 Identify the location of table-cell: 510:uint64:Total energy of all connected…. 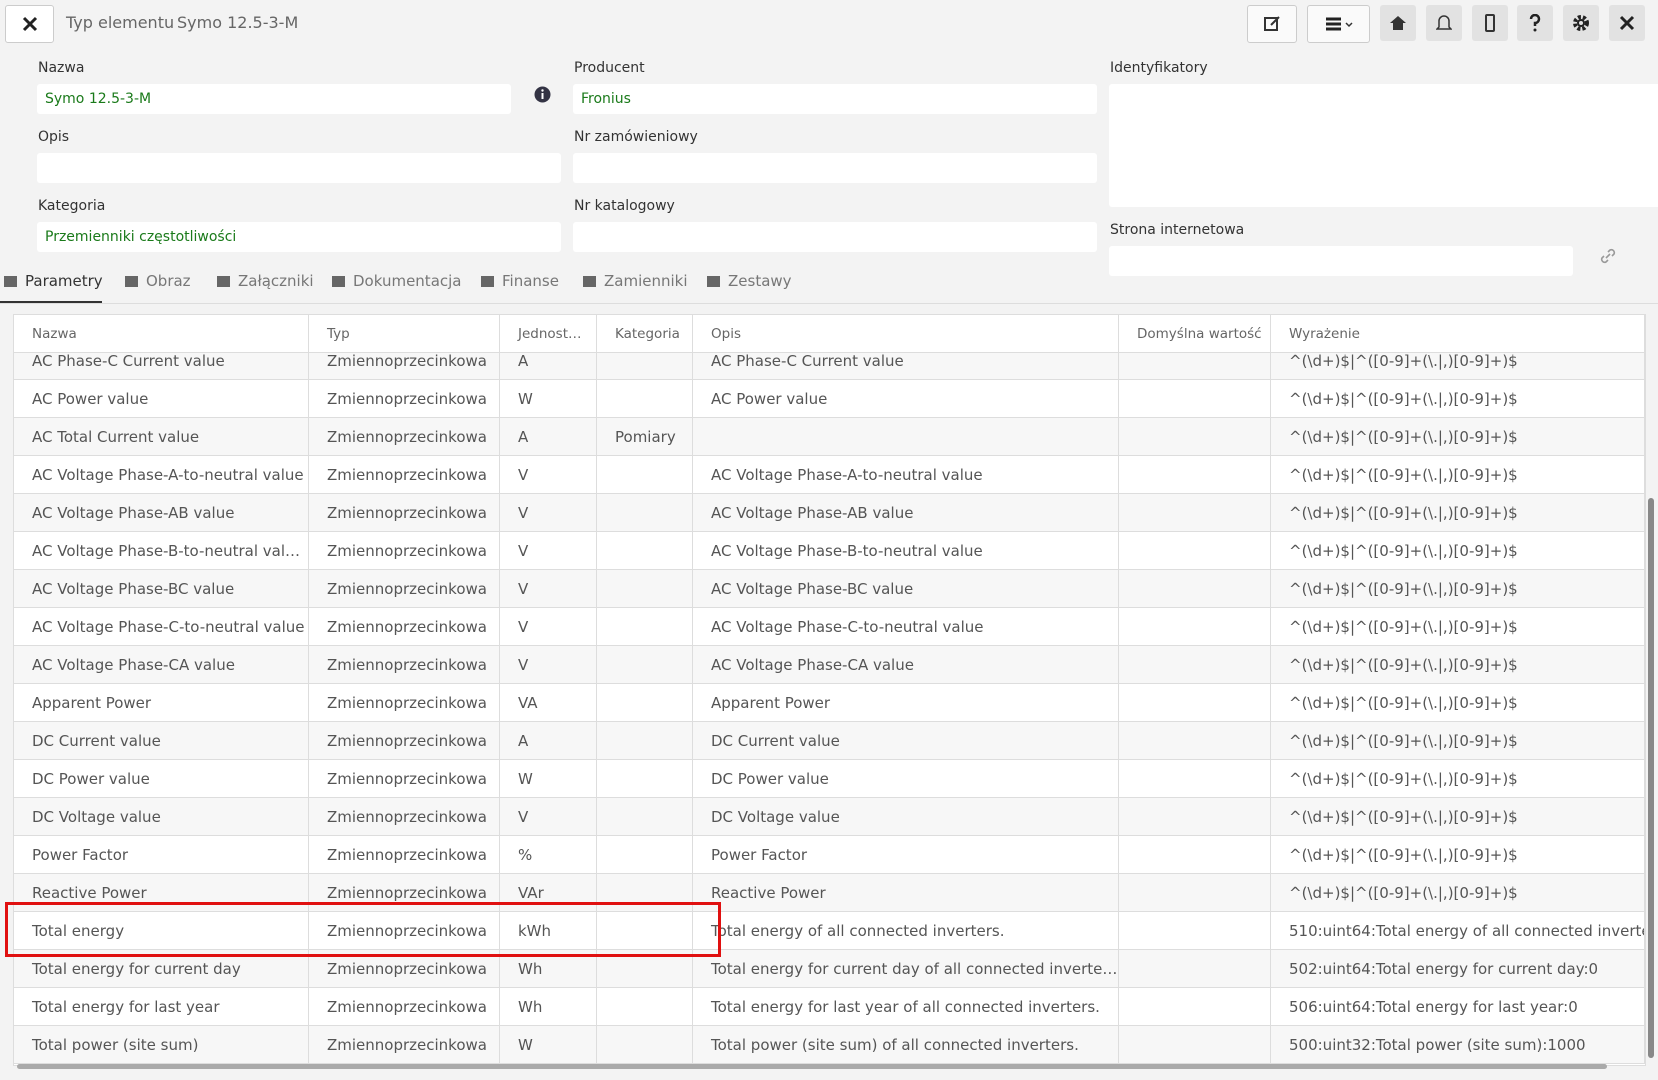
(1458, 930).